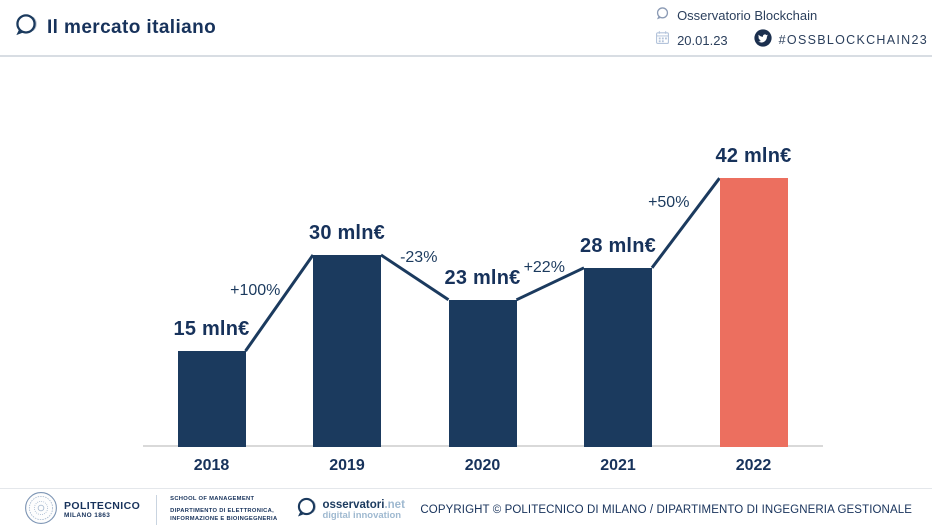  Describe the element at coordinates (394, 504) in the screenshot. I see `osservatori-net: .net` at that location.